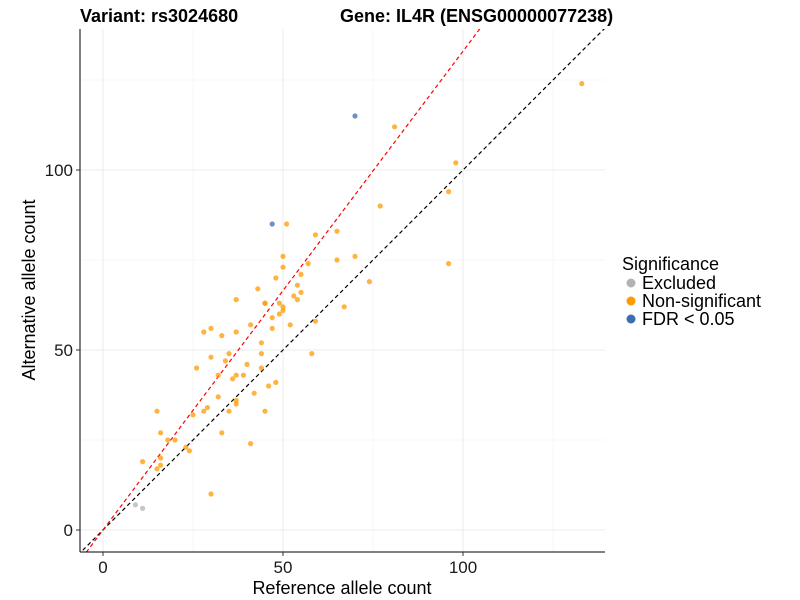 The width and height of the screenshot is (800, 600). I want to click on legend-label-excluded: Excluded, so click(679, 283).